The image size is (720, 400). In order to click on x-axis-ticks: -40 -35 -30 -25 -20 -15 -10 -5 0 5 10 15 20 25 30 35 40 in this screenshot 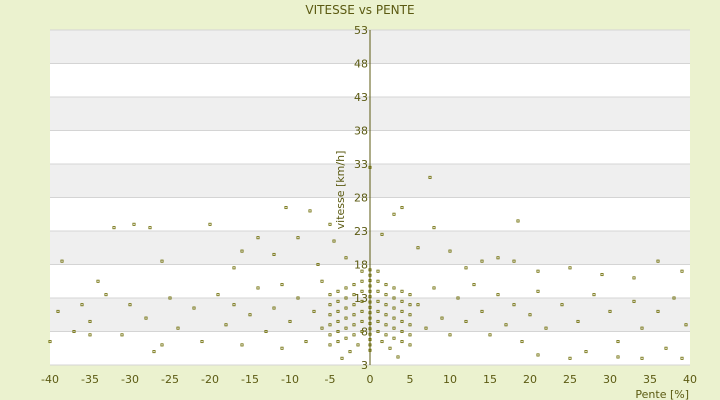, I will do `click(369, 379)`.